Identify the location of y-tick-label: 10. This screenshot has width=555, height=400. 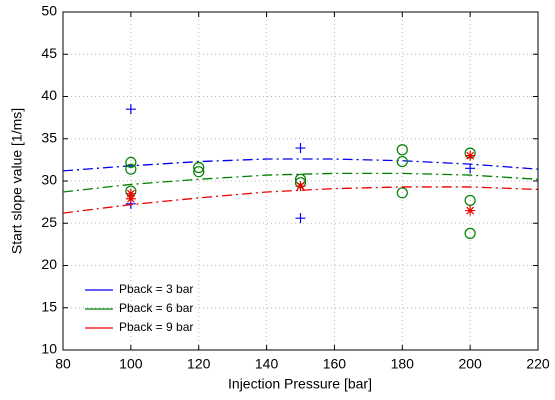
(49, 349).